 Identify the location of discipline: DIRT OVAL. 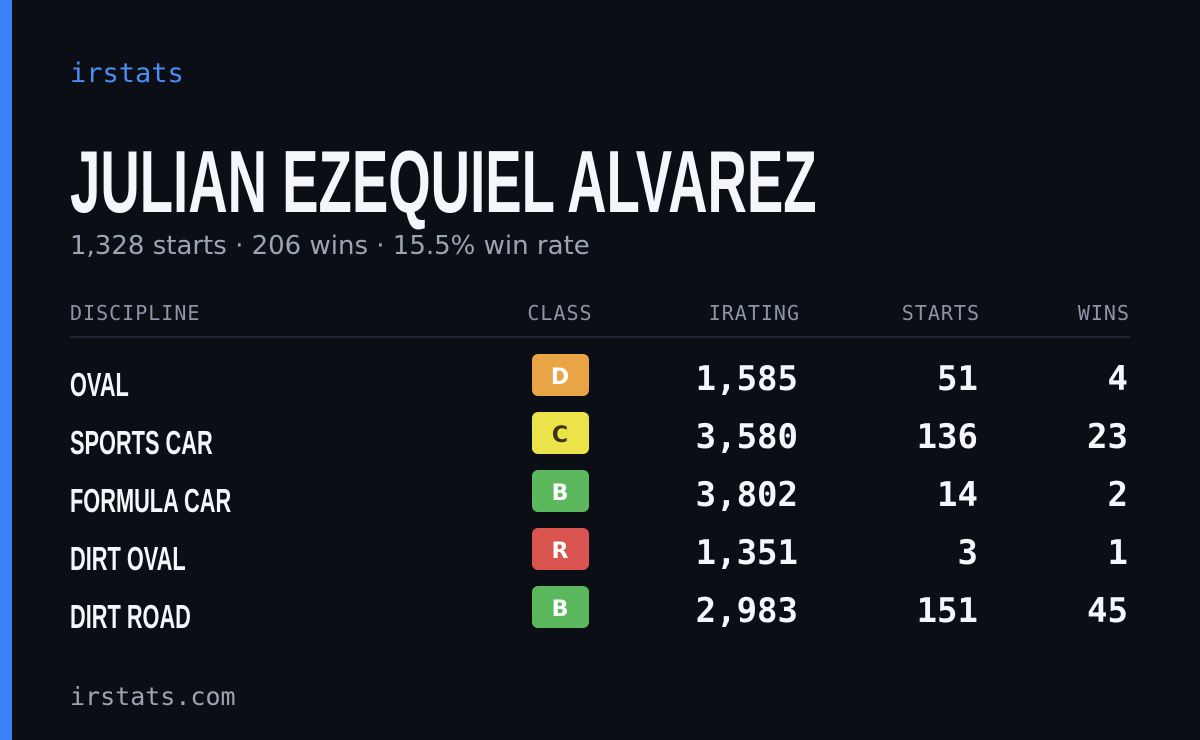
(128, 558).